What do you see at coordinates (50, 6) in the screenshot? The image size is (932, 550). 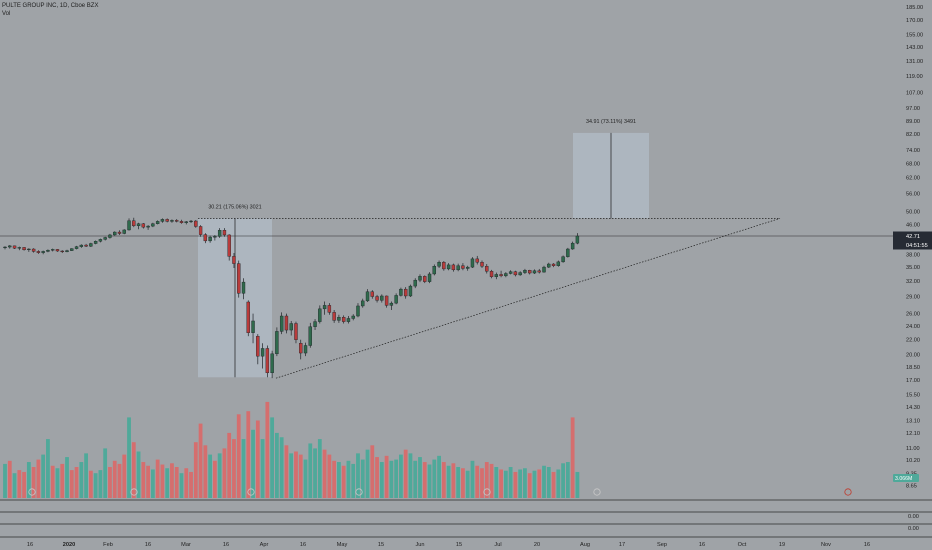 I see `symbol-title: PULTE GROUP INC, 1D, Cboe BZX` at bounding box center [50, 6].